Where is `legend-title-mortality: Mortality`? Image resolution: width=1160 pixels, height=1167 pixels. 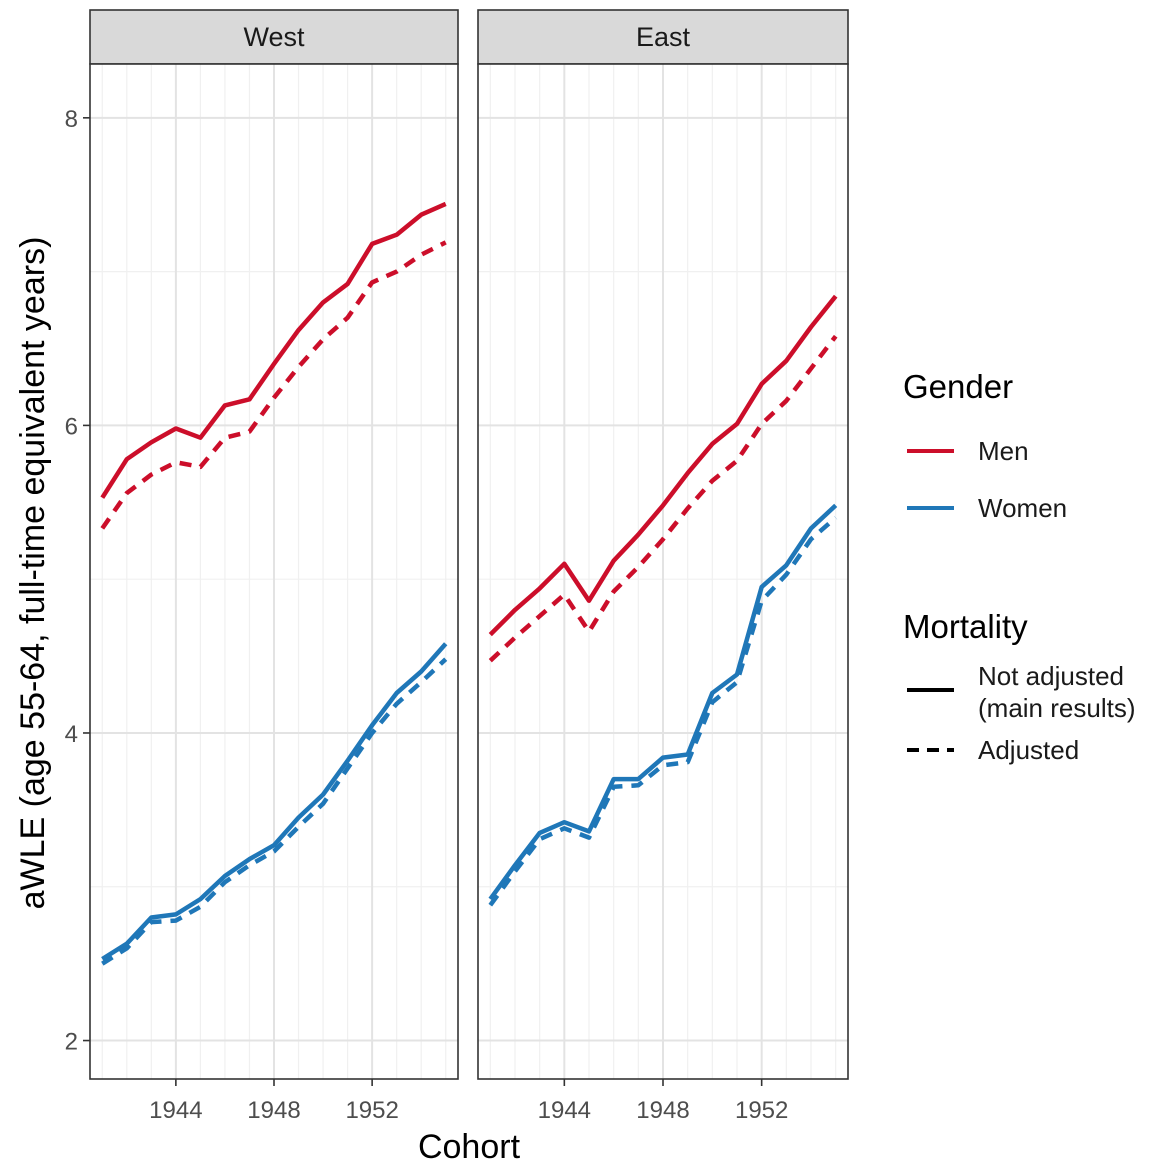 legend-title-mortality: Mortality is located at coordinates (965, 626).